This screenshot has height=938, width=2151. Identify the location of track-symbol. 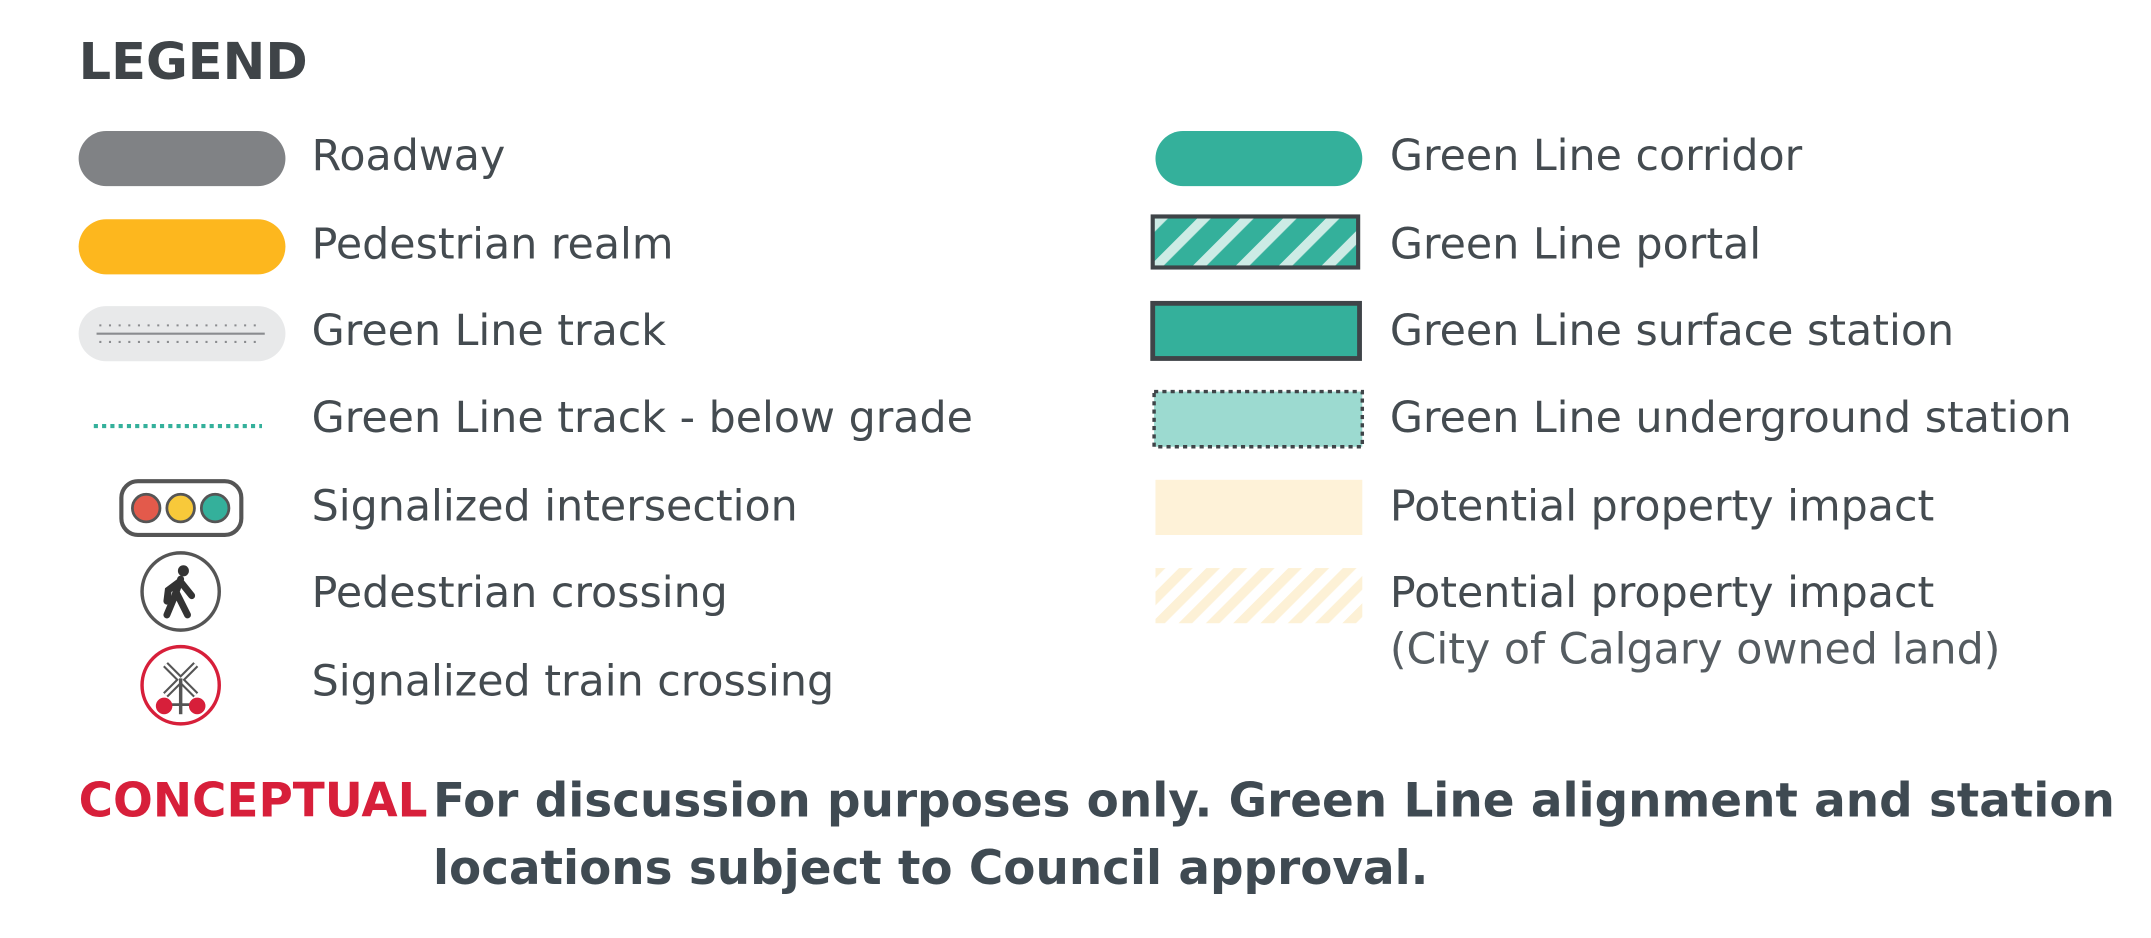
(182, 334).